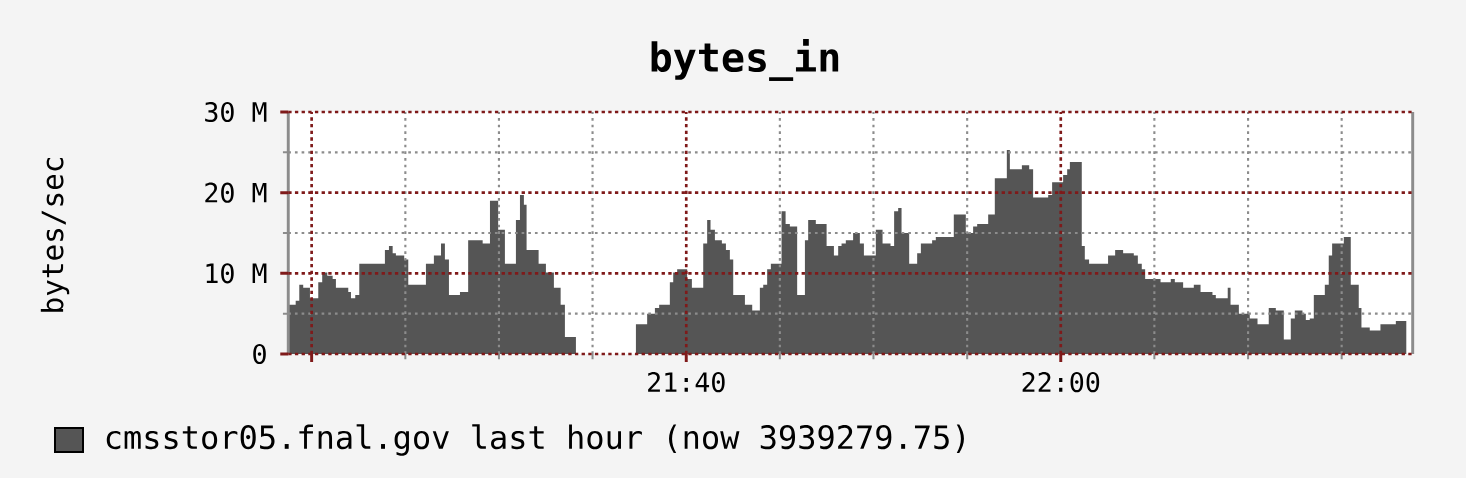  Describe the element at coordinates (236, 273) in the screenshot. I see `y-tick-label: 10 M` at that location.